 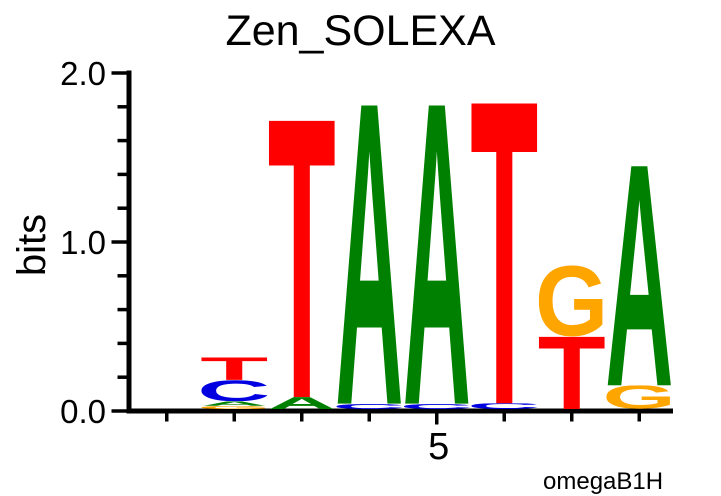 I want to click on y-tick-label: 0.0, so click(x=83, y=411).